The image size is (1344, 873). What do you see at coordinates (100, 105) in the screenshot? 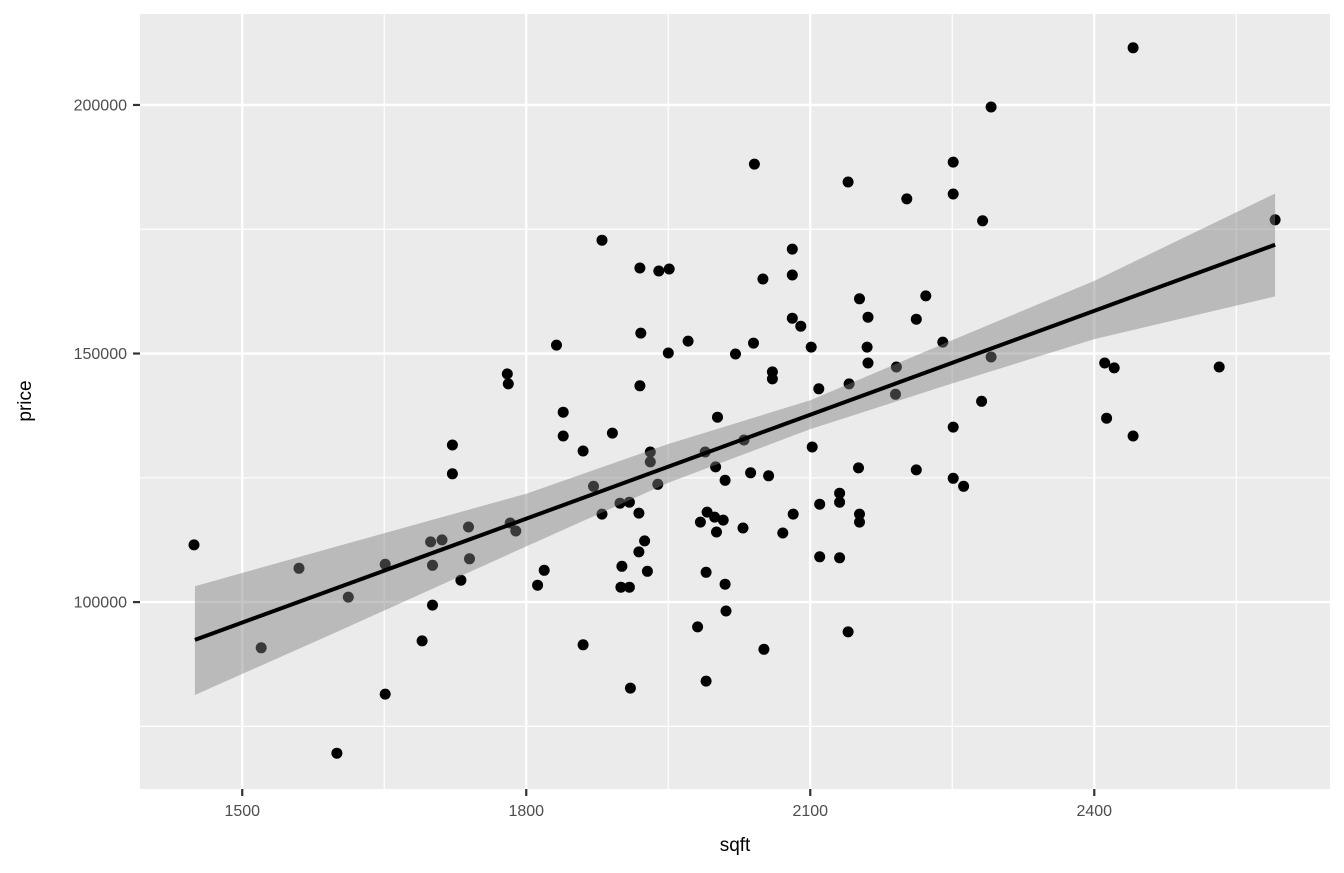
I see `y-tick-label: 200000` at bounding box center [100, 105].